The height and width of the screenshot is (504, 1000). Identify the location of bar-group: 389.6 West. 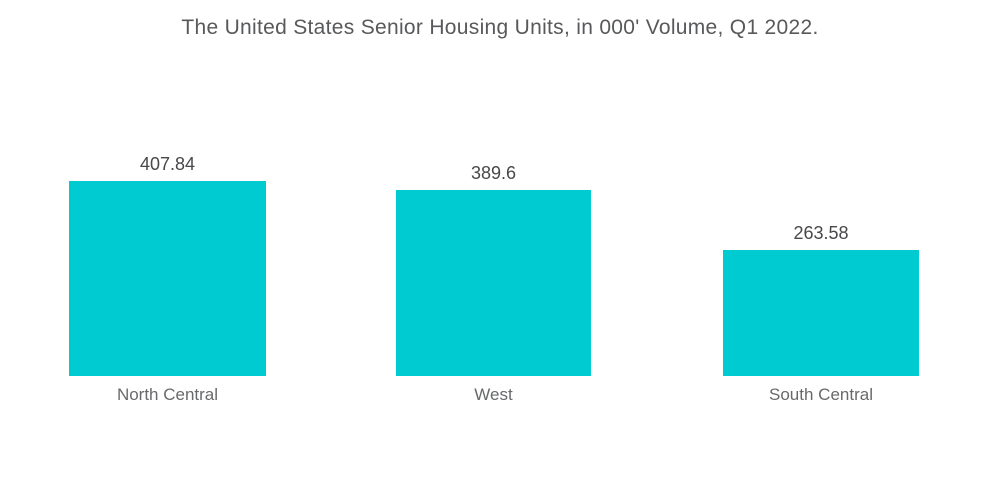
(493, 283).